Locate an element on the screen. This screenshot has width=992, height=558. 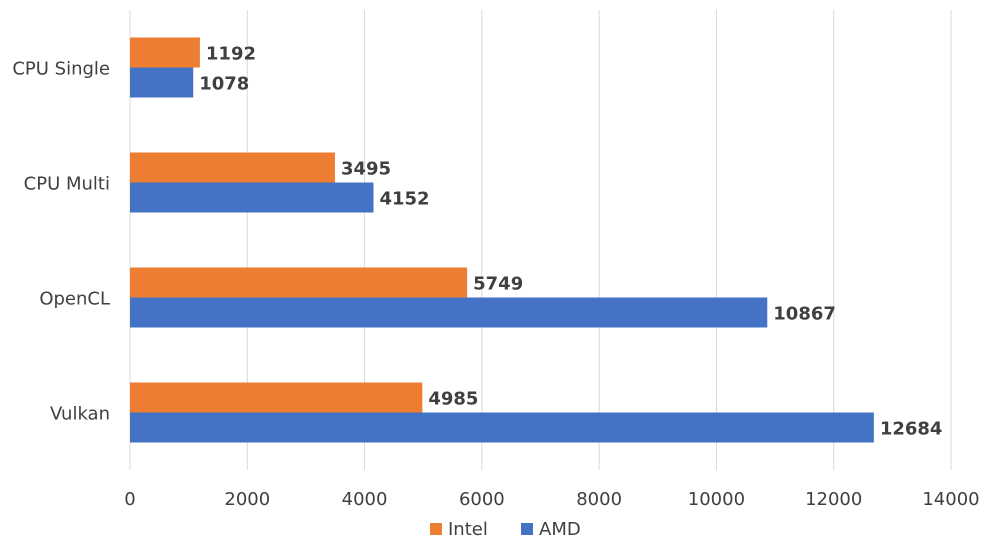
x-tick-label: 10000 is located at coordinates (716, 499).